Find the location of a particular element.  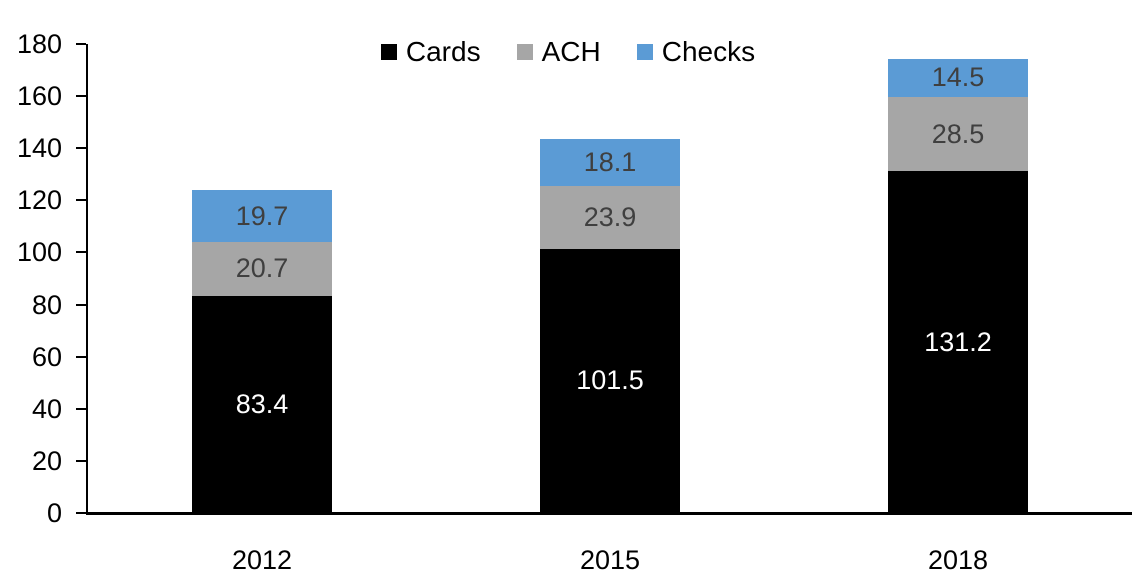

y-tick-label: 100 is located at coordinates (39, 252).